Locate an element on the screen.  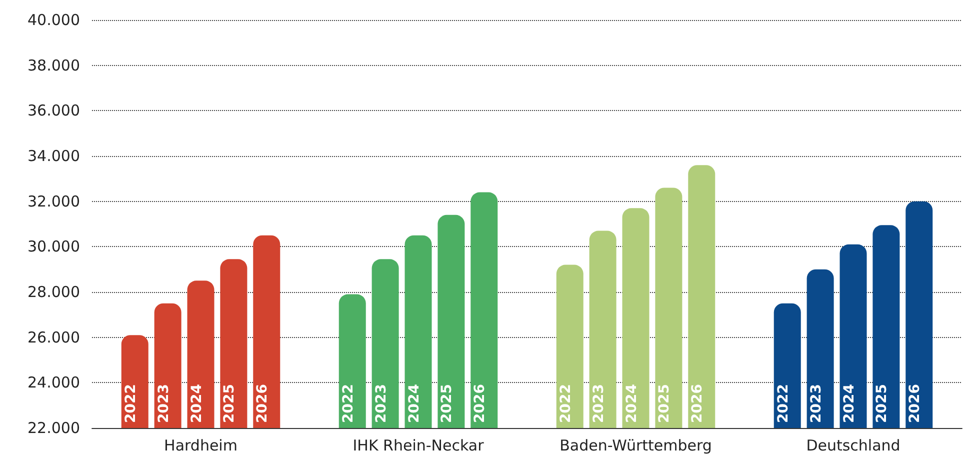
series-label: 2026 is located at coordinates (262, 403).